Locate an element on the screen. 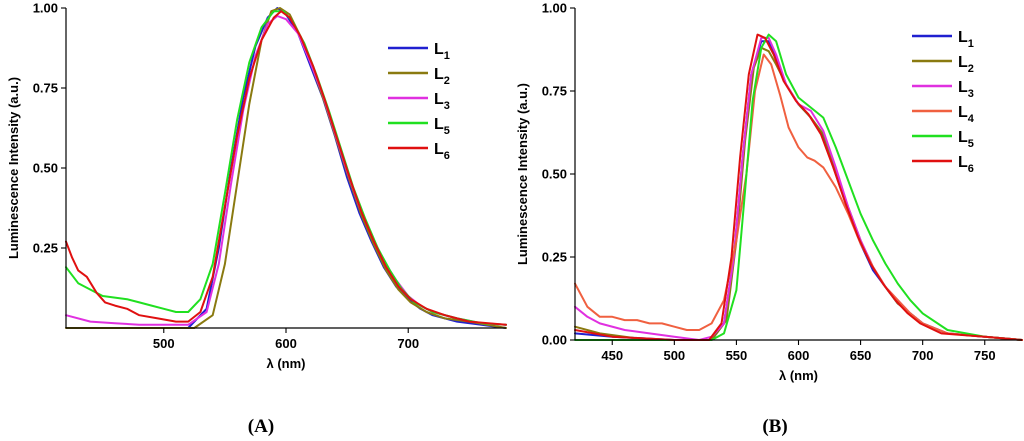 Image resolution: width=1024 pixels, height=441 pixels. panel-label: (B) is located at coordinates (774, 426).